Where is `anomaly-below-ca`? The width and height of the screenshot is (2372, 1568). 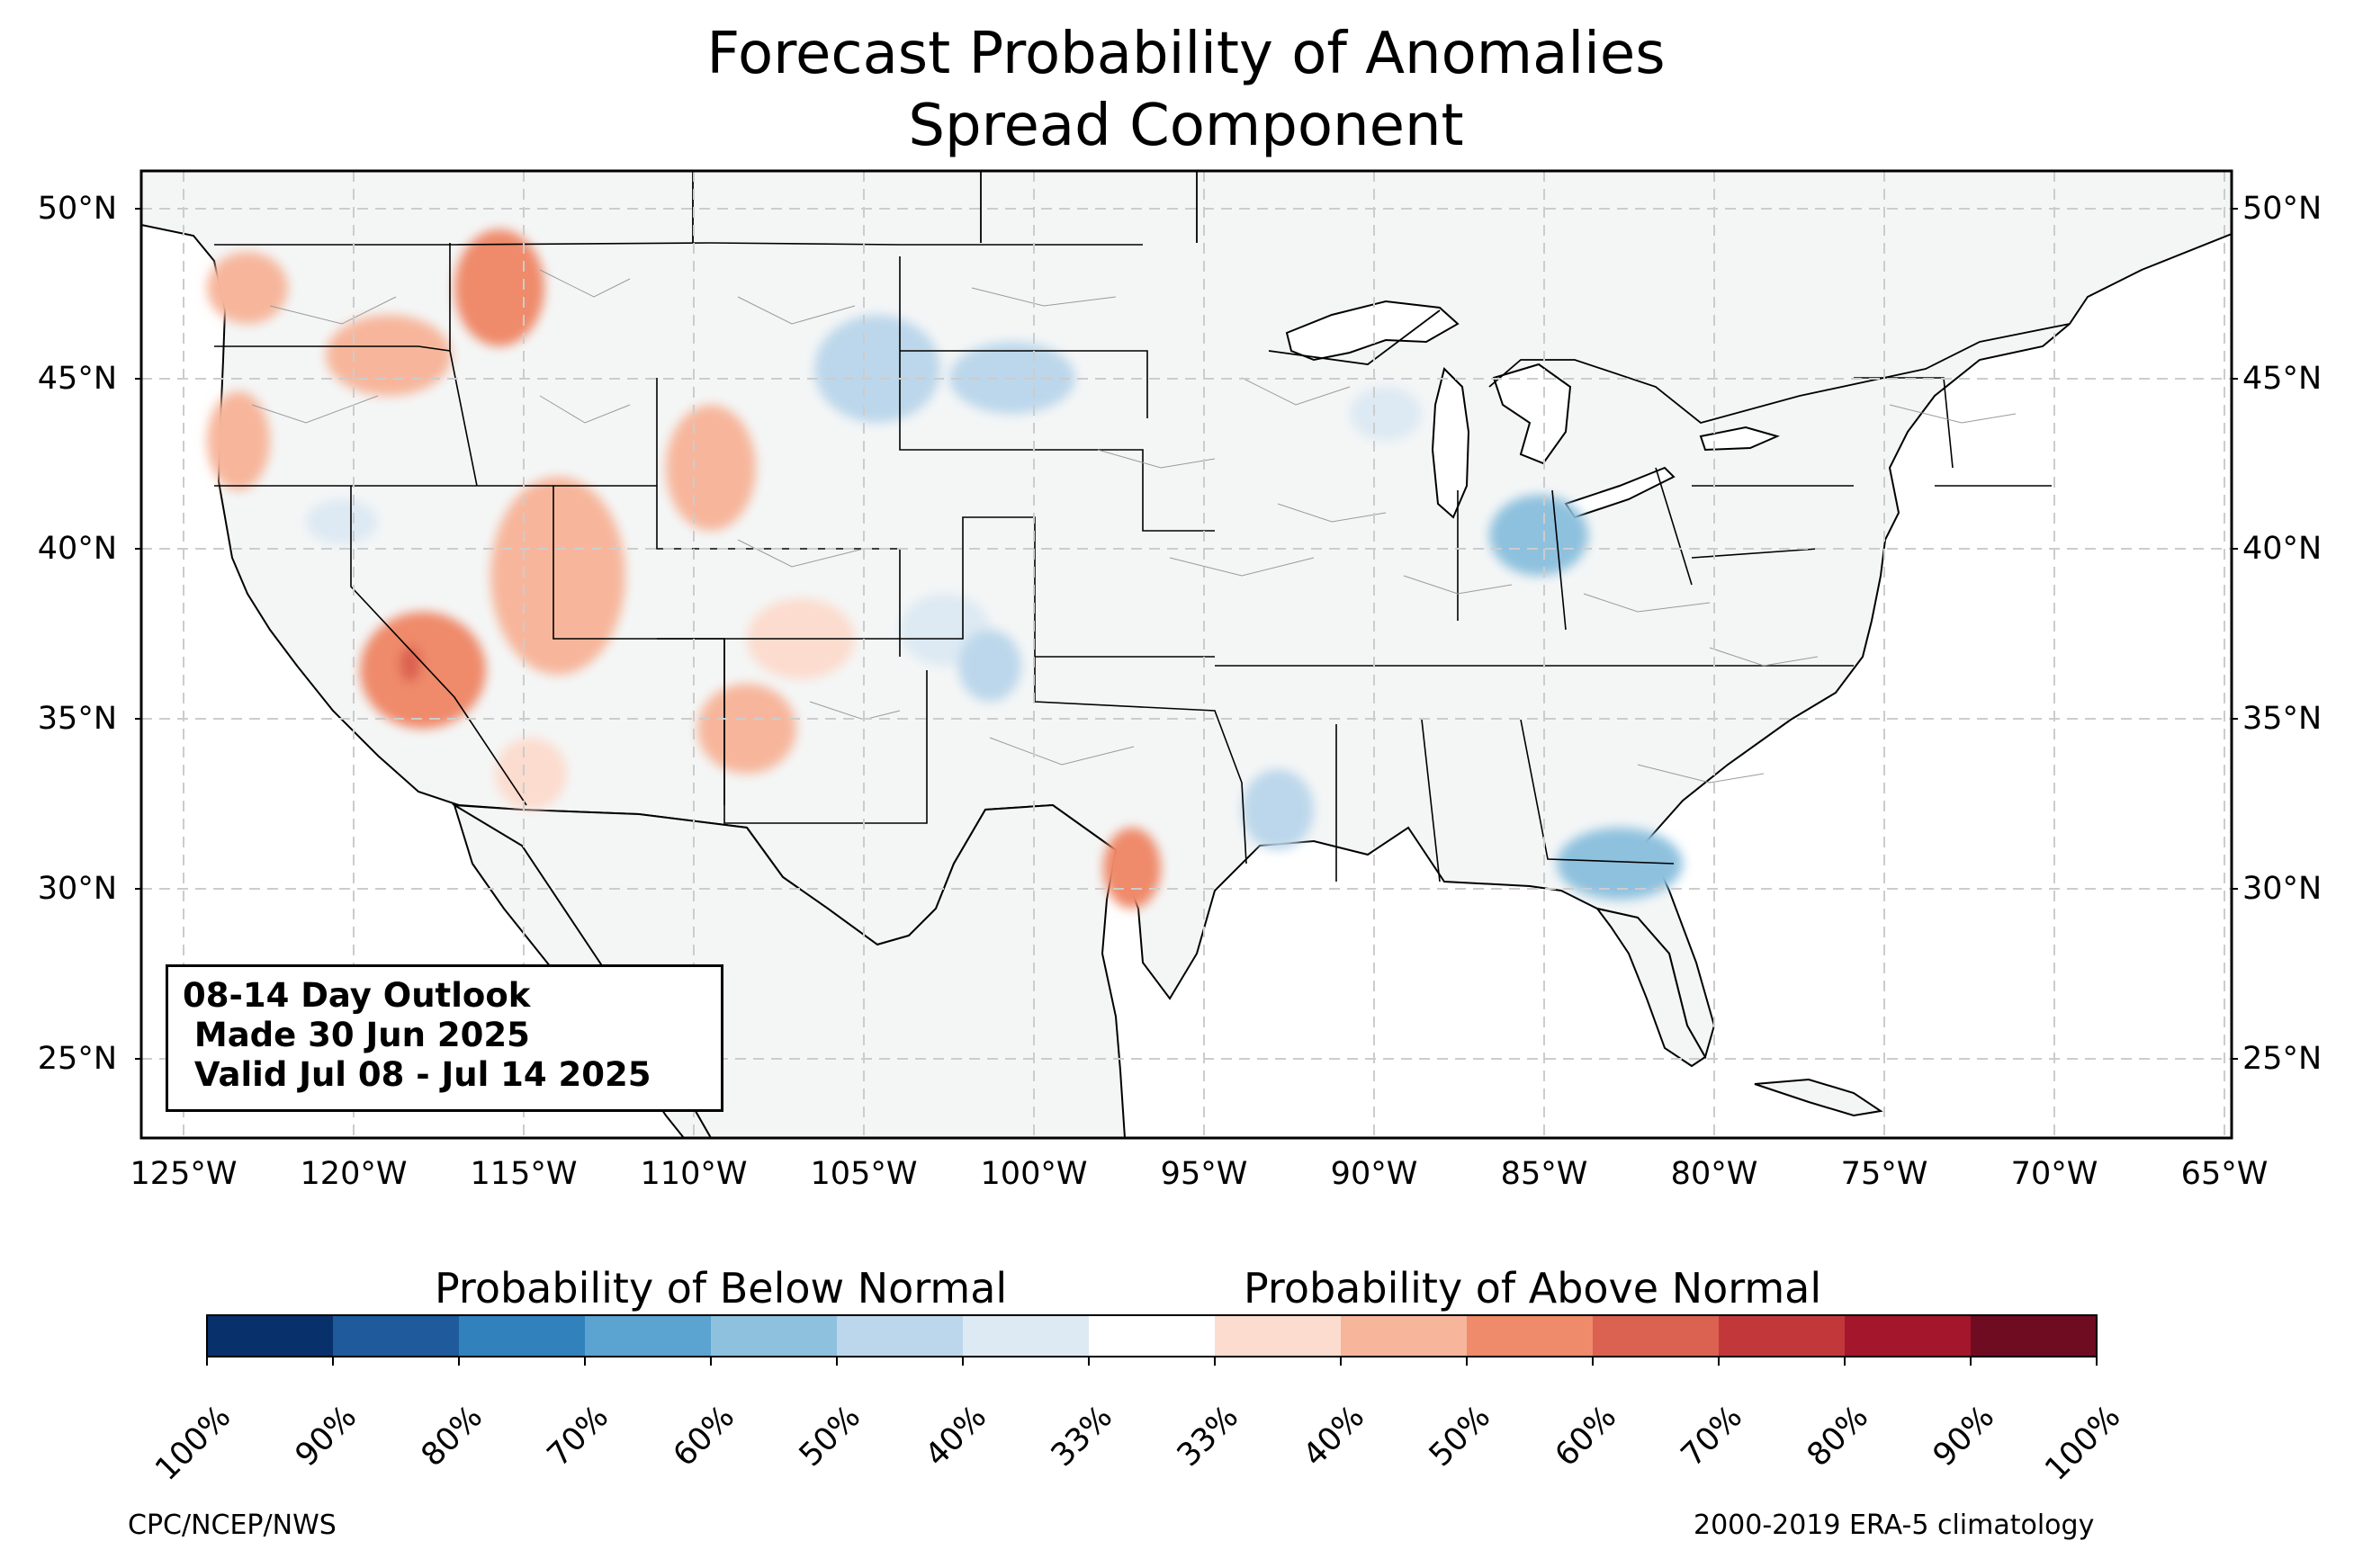
anomaly-below-ca is located at coordinates (342, 521).